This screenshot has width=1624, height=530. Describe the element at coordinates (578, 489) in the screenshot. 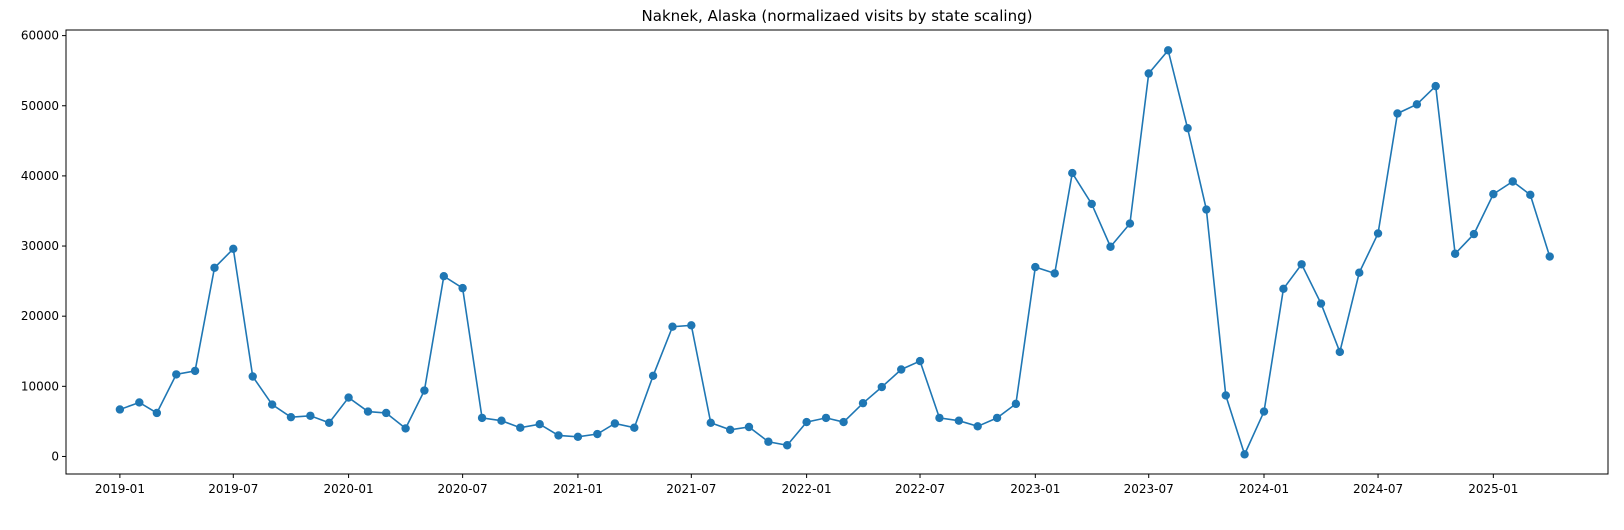

I see `x-tick-label: 2021-01` at that location.